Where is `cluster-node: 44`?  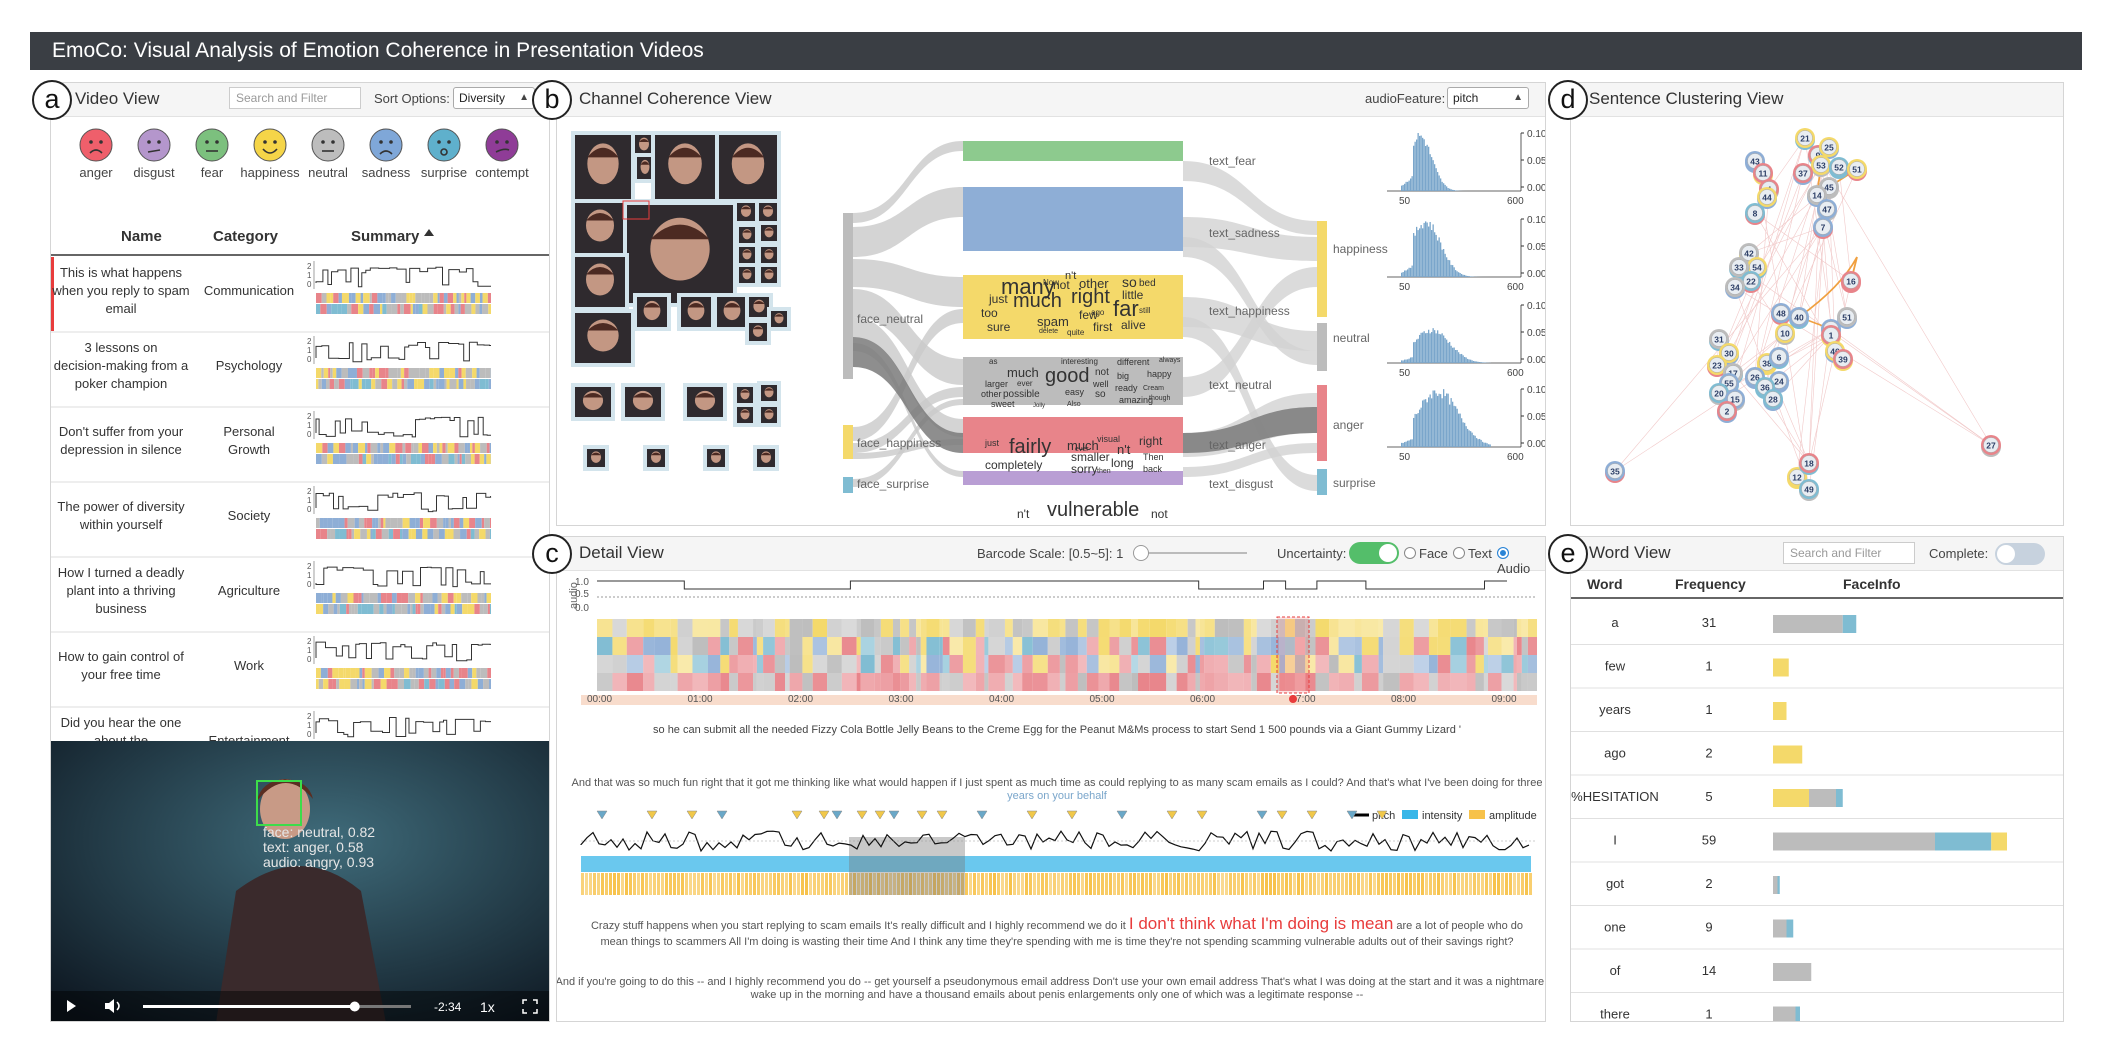 cluster-node: 44 is located at coordinates (1767, 198).